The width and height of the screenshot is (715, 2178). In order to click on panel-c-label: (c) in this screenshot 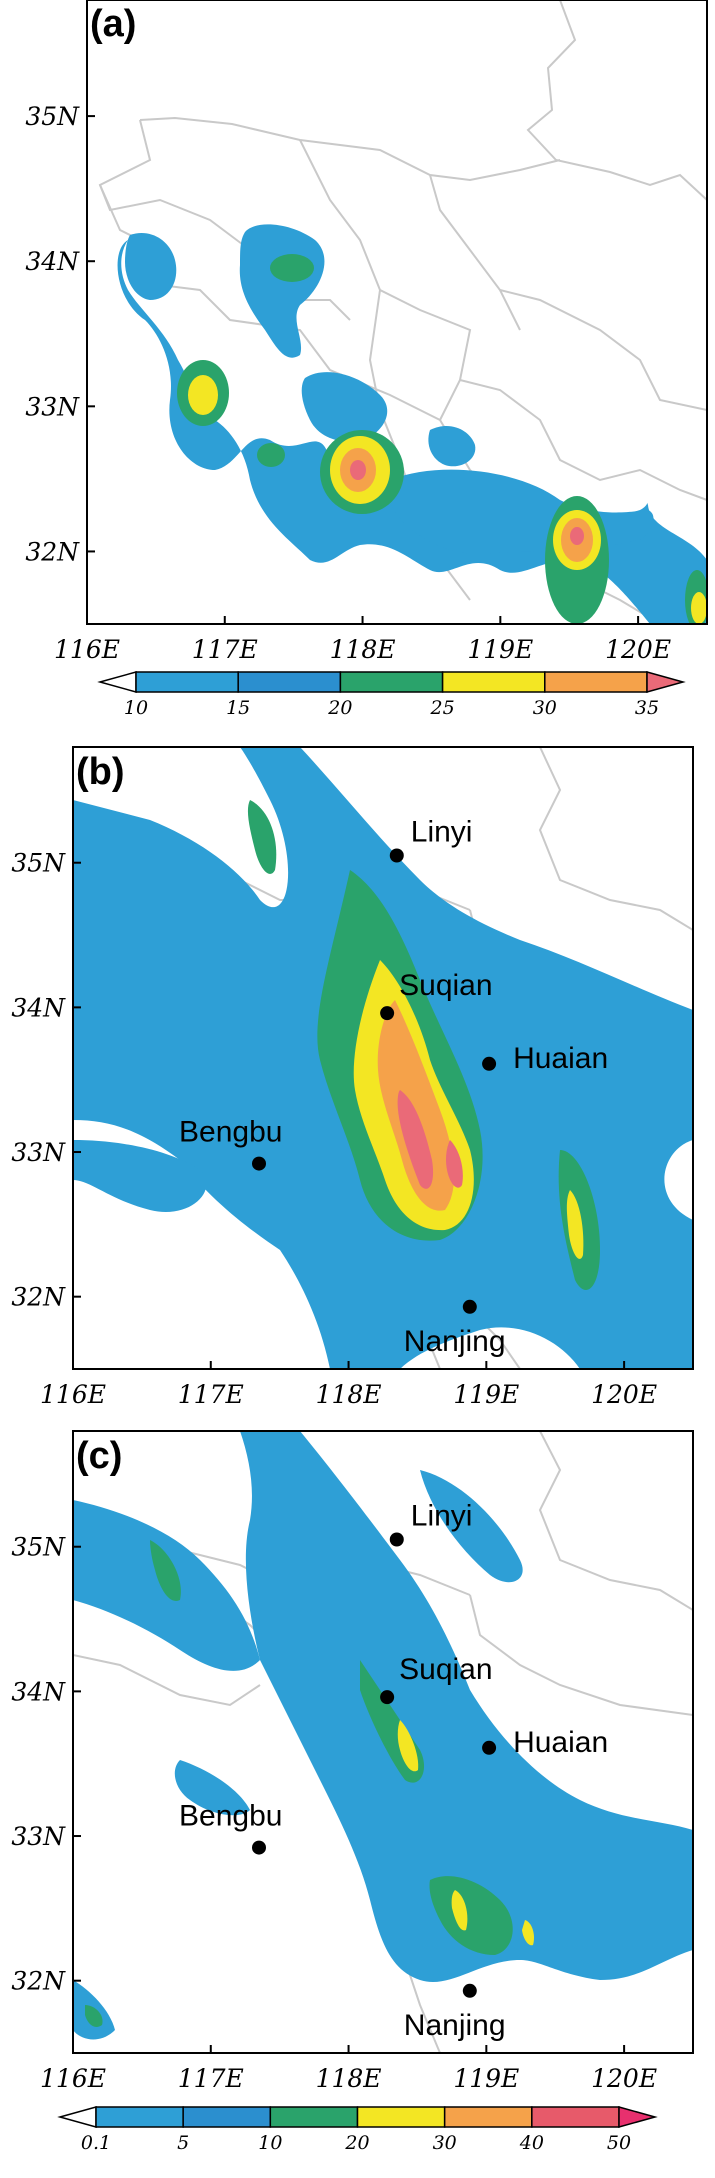, I will do `click(99, 1456)`.